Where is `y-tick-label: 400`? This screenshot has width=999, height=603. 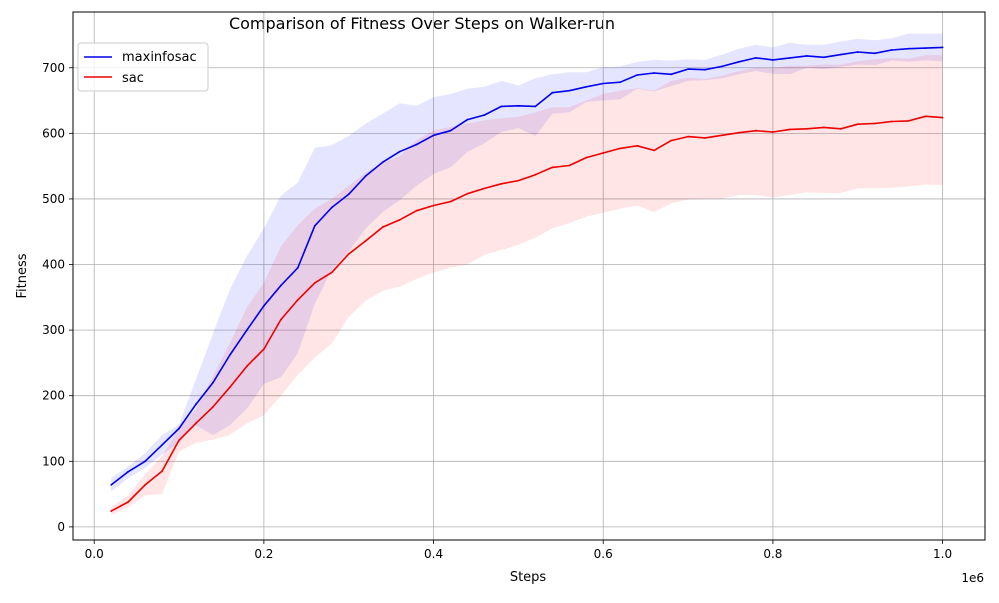
y-tick-label: 400 is located at coordinates (53, 265).